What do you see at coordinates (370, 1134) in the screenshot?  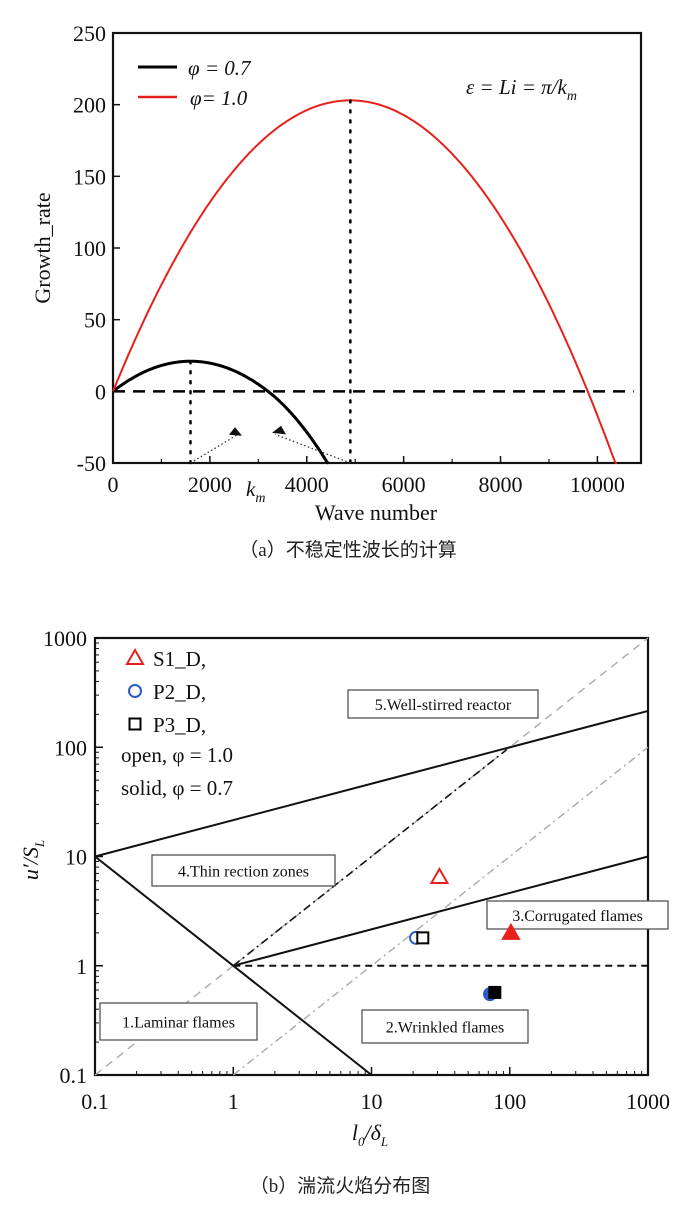 I see `x-axis-label-b: l0/δL` at bounding box center [370, 1134].